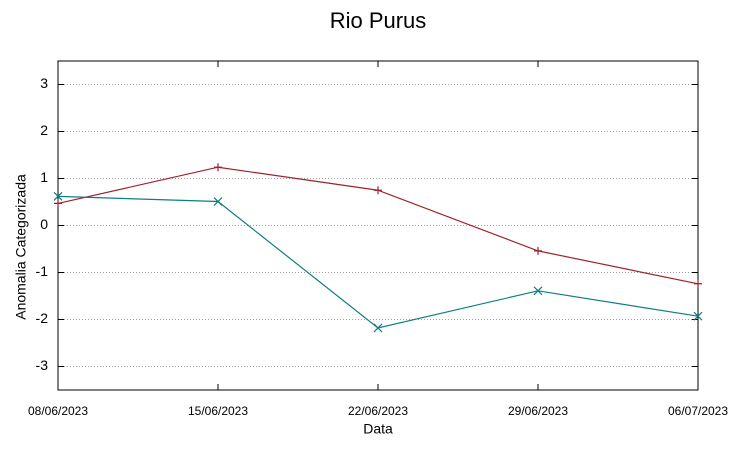  Describe the element at coordinates (44, 130) in the screenshot. I see `y-tick-label: 2` at that location.